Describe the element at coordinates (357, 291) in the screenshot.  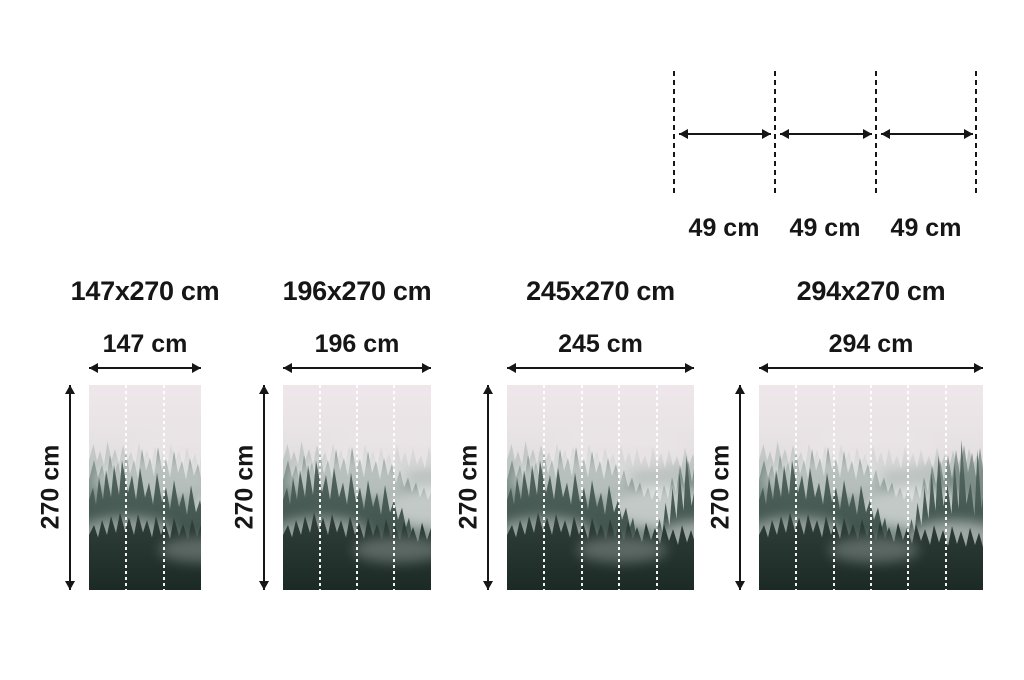
I see `size-title: 196x270 cm` at that location.